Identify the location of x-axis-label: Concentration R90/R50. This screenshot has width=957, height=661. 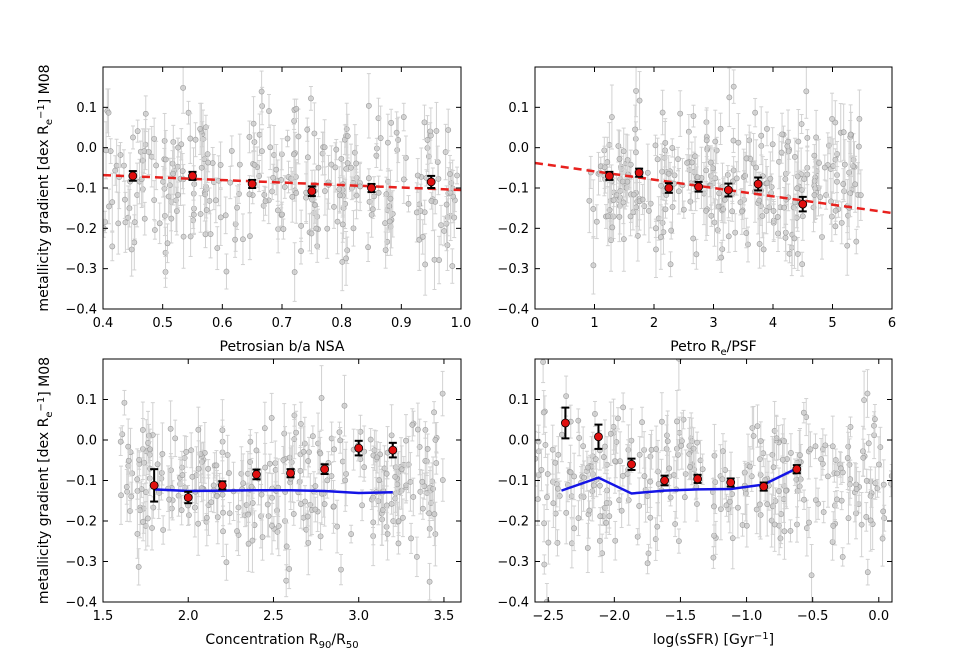
(281, 641).